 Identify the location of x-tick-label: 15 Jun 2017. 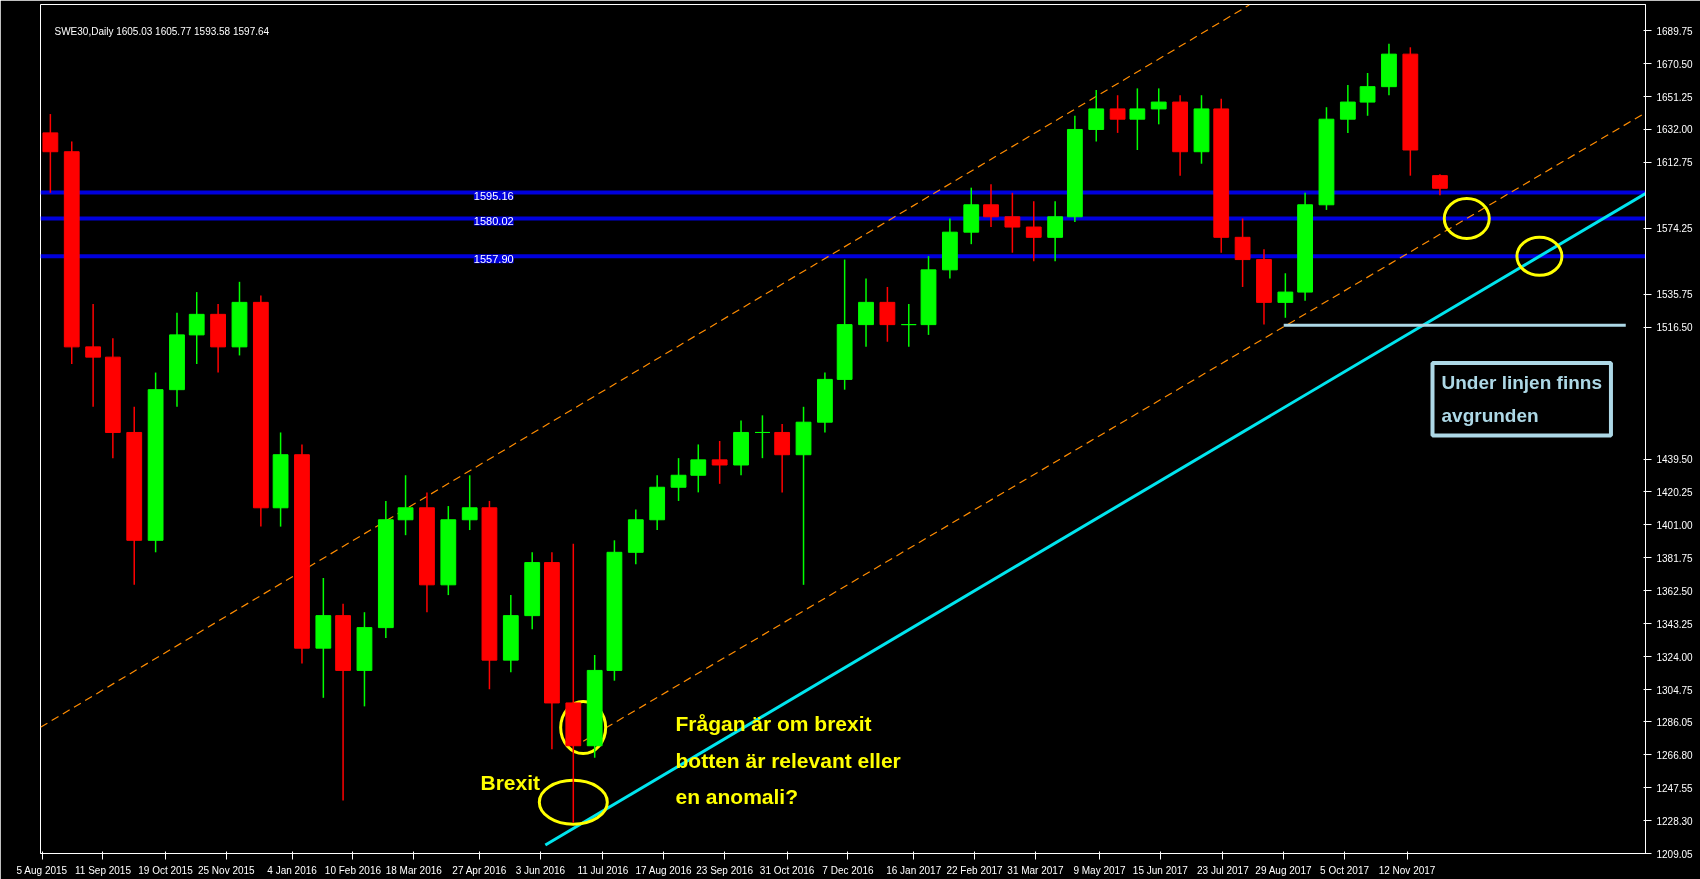
(1160, 870).